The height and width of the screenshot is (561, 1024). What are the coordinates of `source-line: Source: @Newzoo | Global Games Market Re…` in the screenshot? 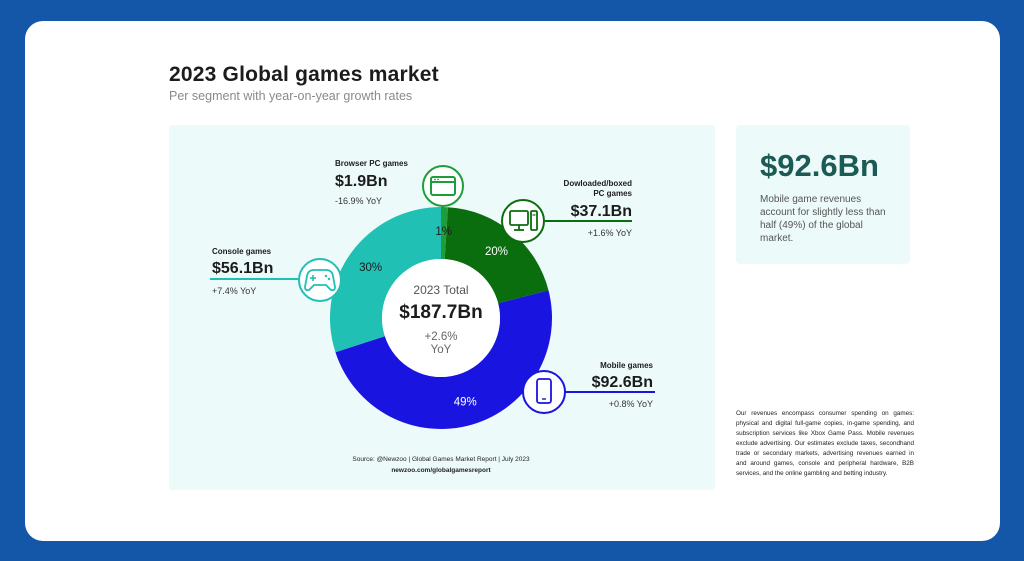 It's located at (441, 459).